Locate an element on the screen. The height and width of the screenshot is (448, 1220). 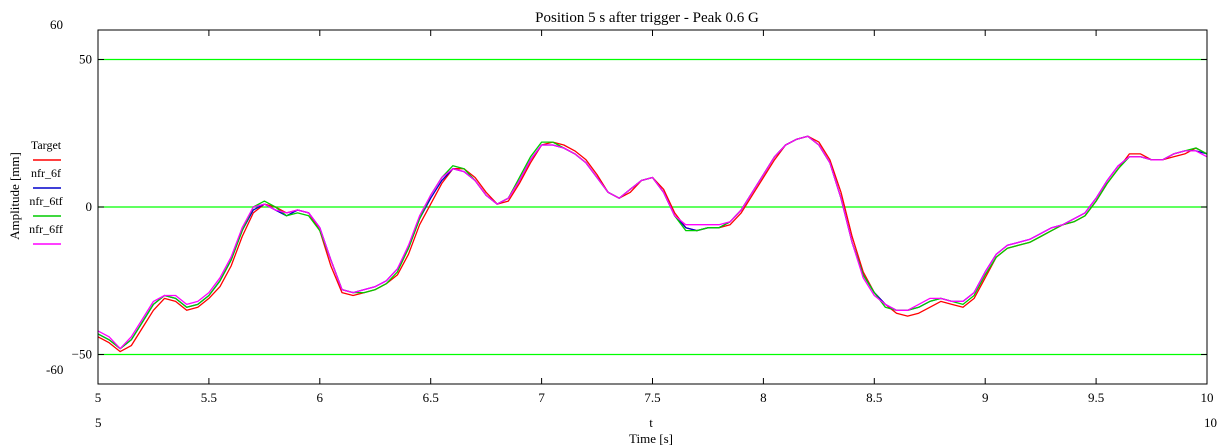
x-min-label: 5 is located at coordinates (98, 422).